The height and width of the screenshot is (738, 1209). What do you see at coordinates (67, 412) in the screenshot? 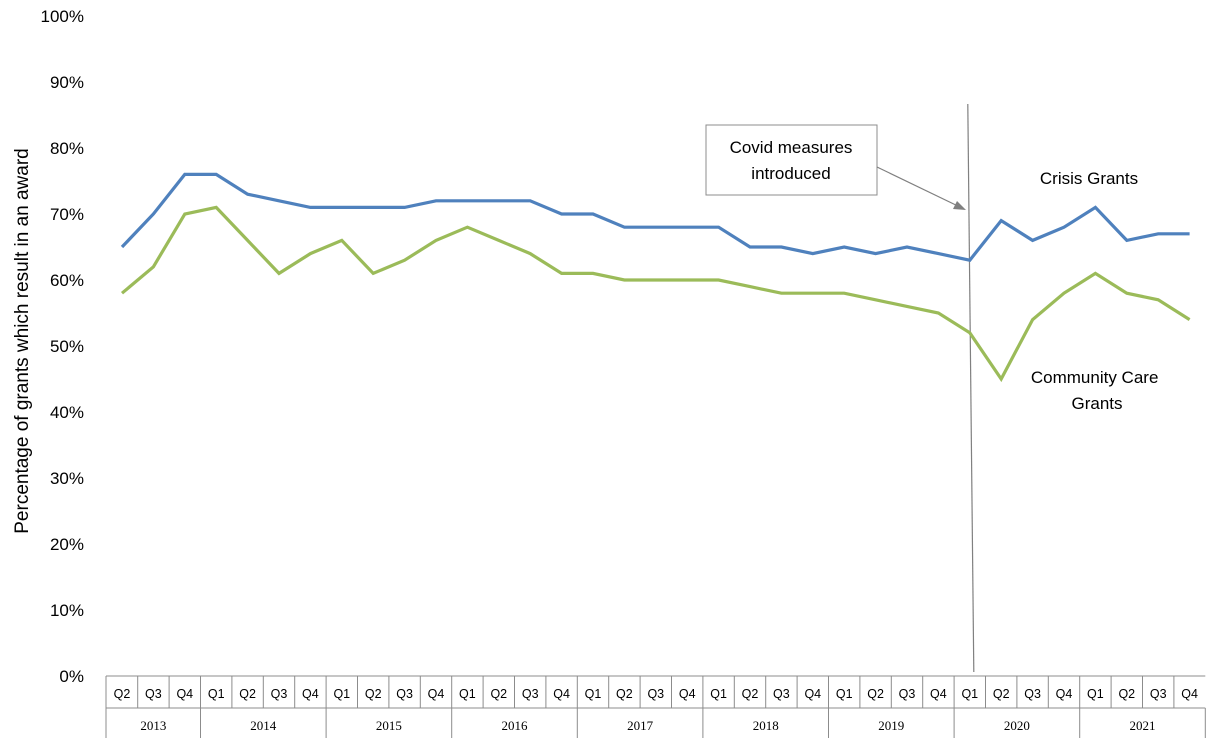
I see `y-tick-label: 40%` at bounding box center [67, 412].